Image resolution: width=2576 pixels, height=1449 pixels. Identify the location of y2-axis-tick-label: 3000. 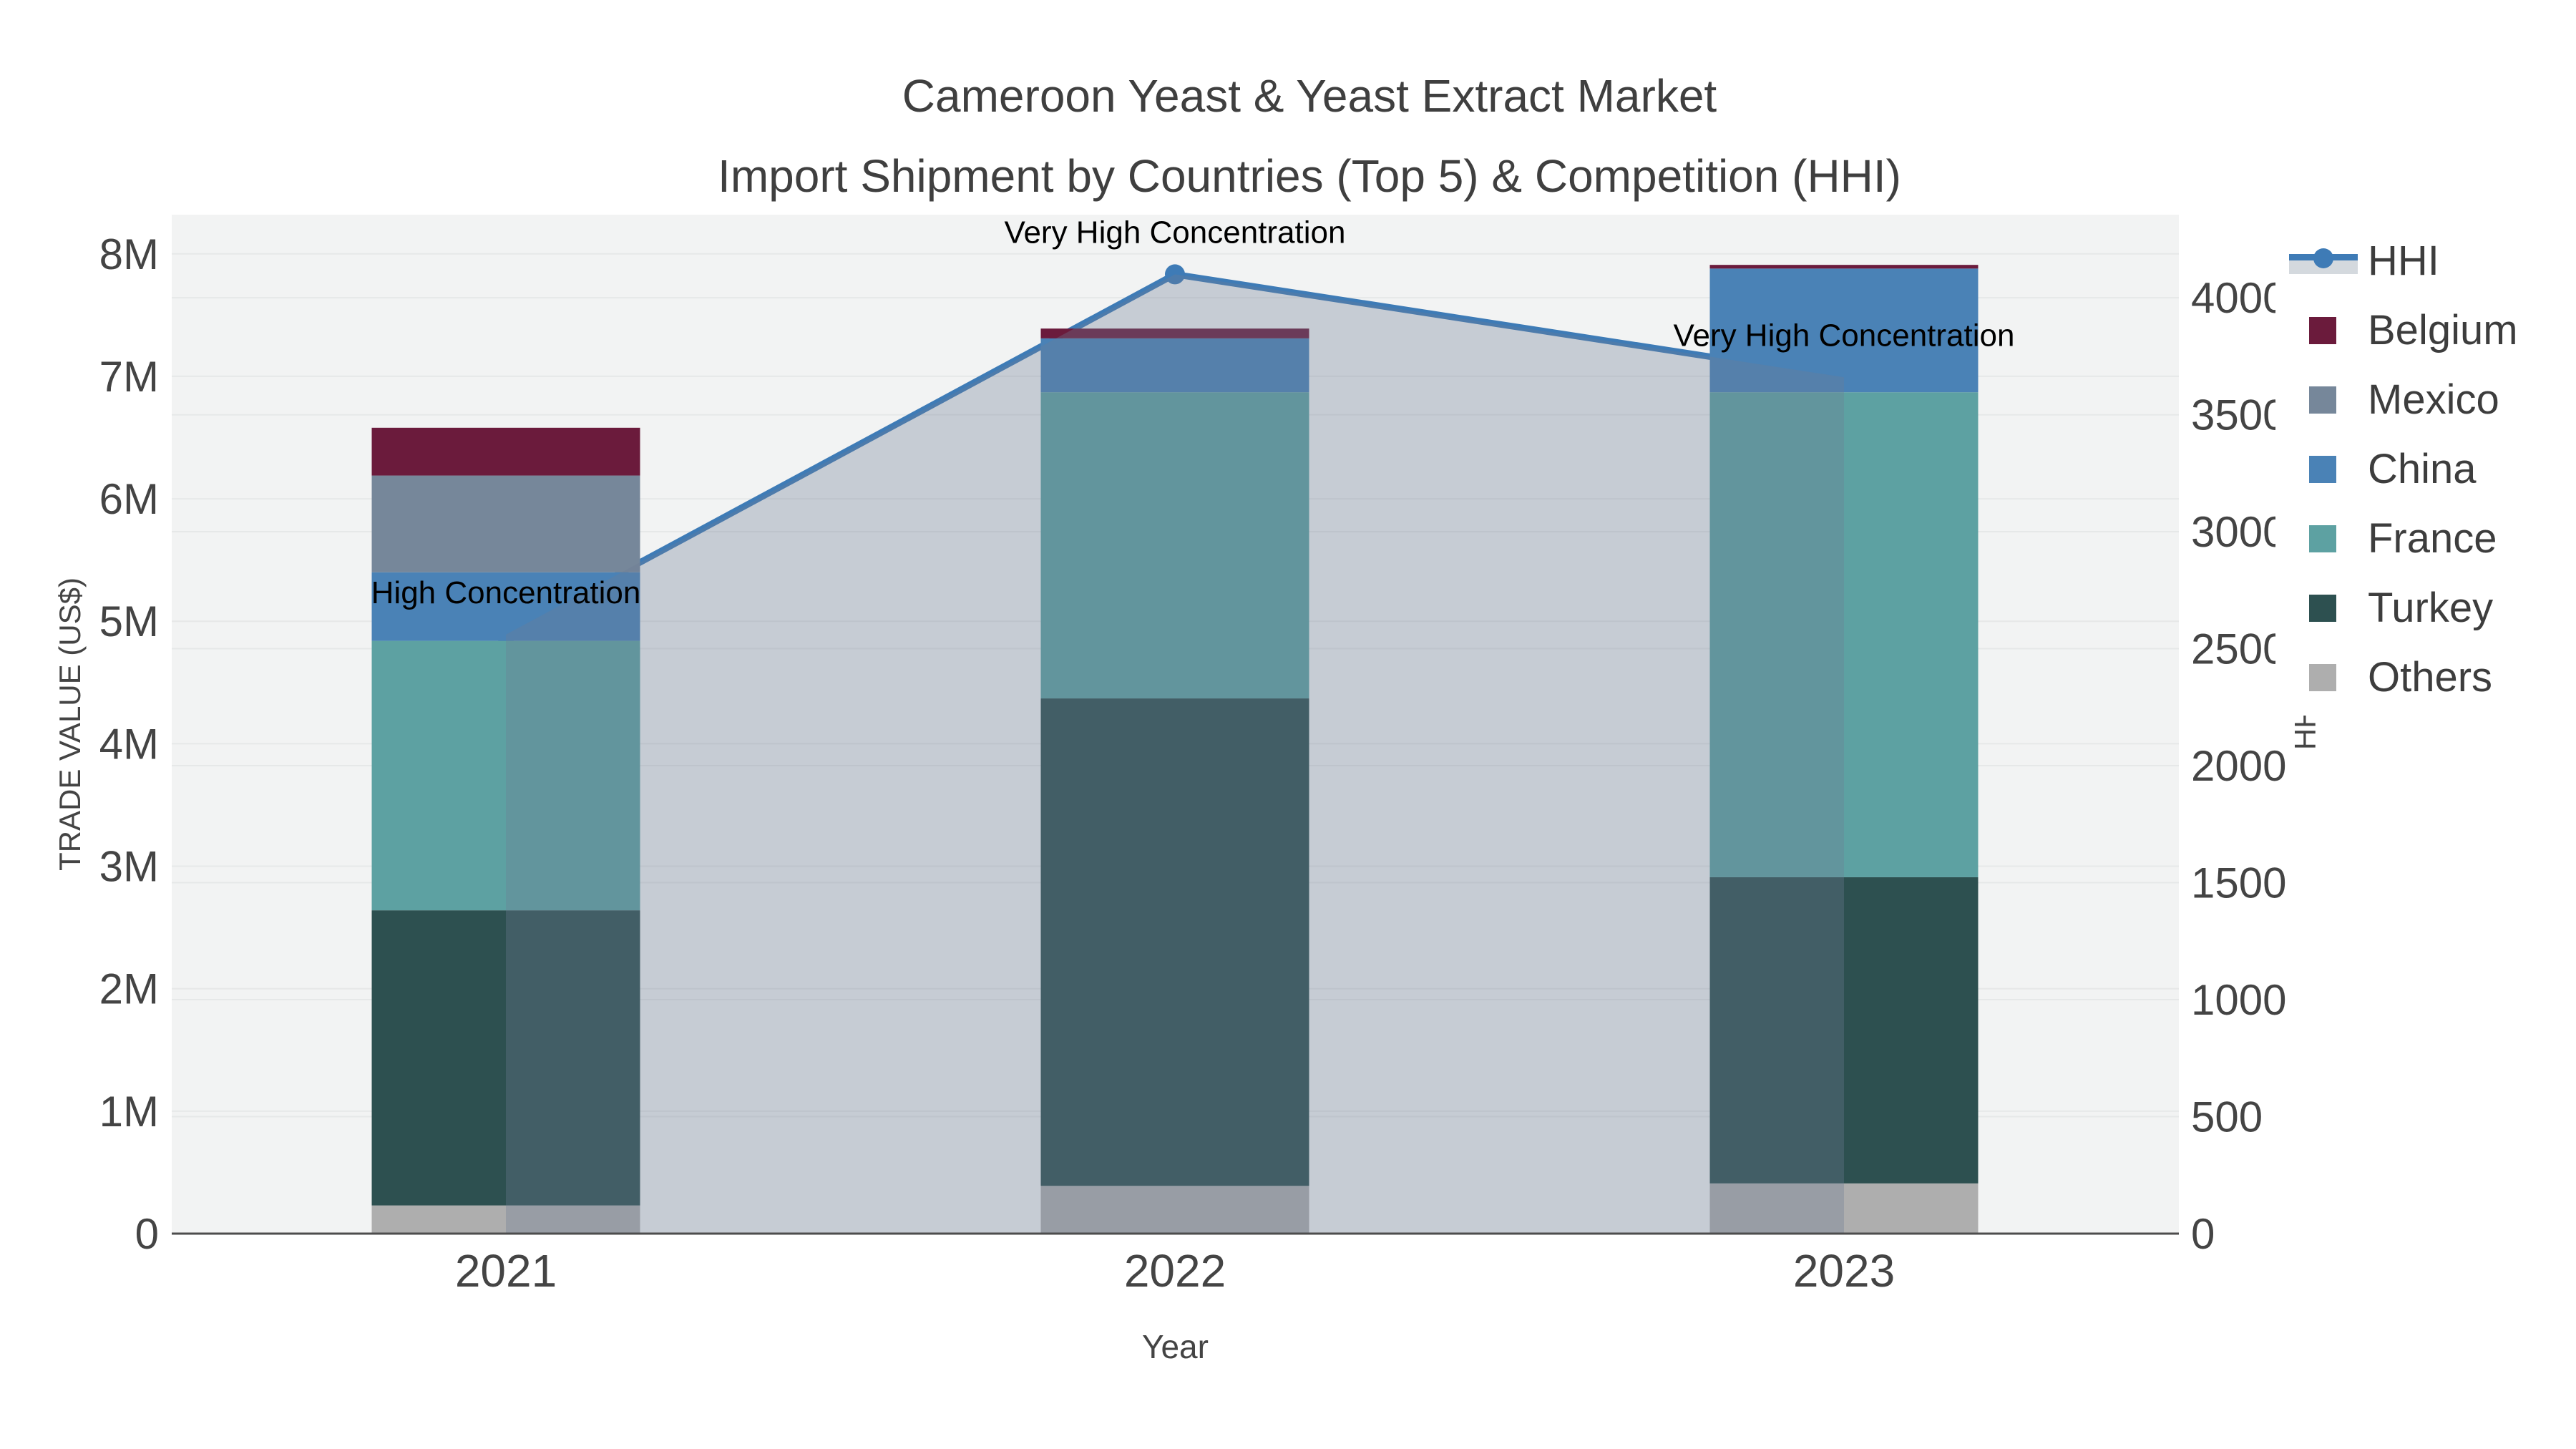
(2238, 532).